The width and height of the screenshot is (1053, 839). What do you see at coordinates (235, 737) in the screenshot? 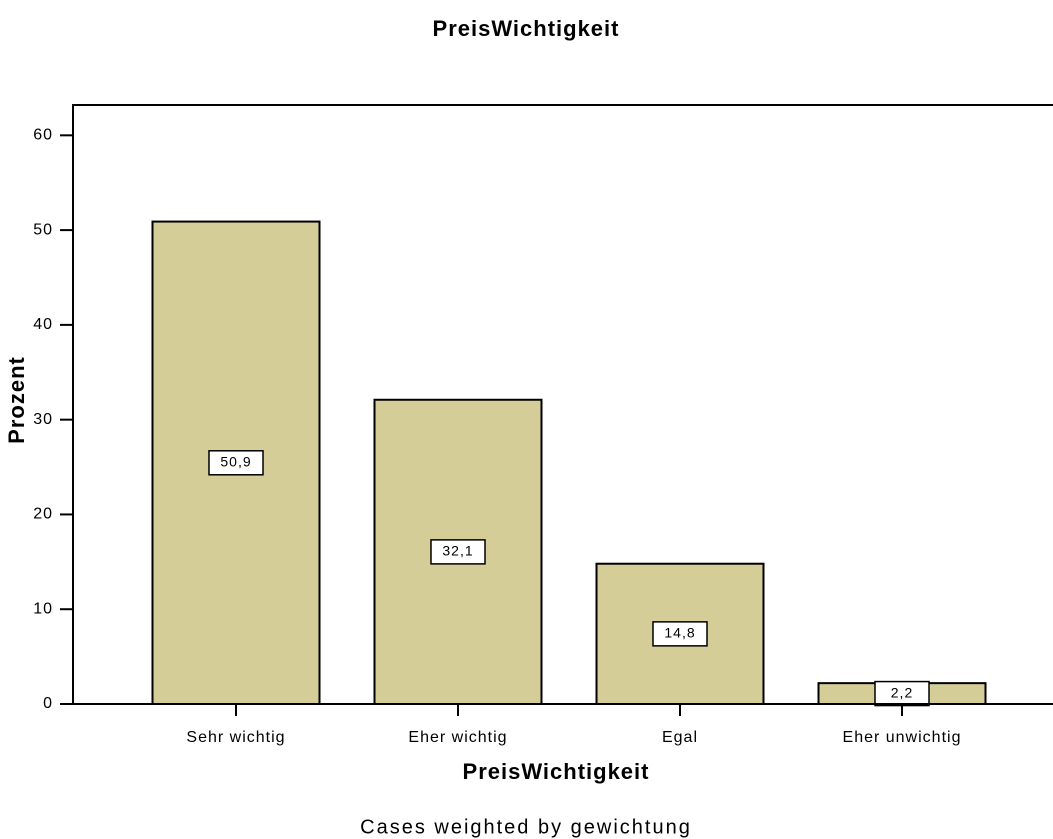
I see `x-tick-label: Sehr wichtig` at bounding box center [235, 737].